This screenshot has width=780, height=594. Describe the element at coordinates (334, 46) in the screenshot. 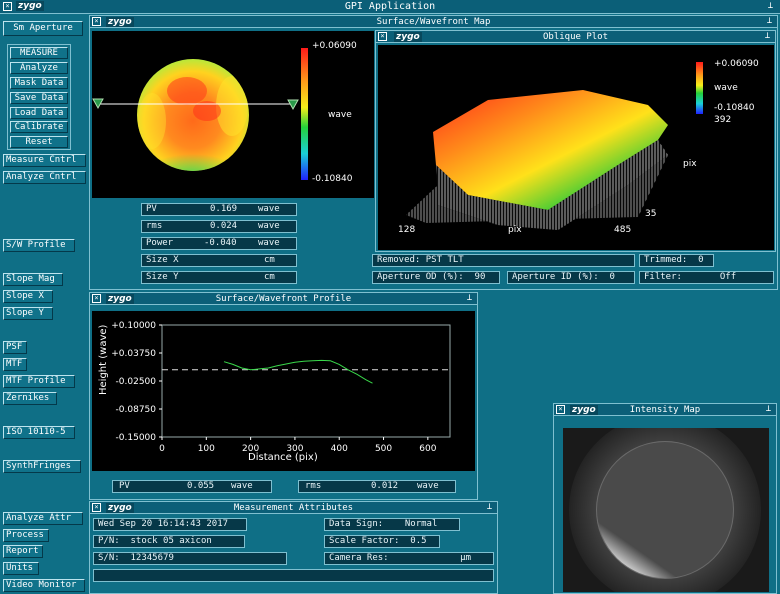

I see `scale-max-label: +0.06090` at that location.